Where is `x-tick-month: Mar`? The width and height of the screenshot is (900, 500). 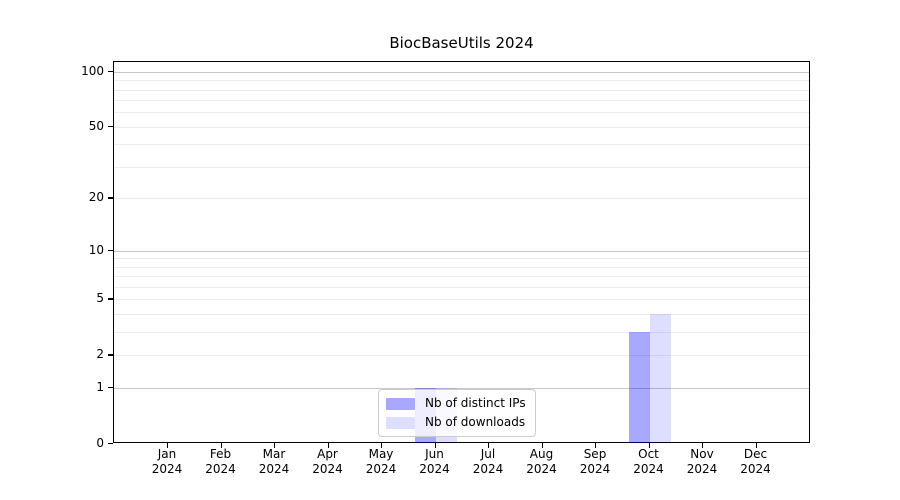 x-tick-month: Mar is located at coordinates (274, 454).